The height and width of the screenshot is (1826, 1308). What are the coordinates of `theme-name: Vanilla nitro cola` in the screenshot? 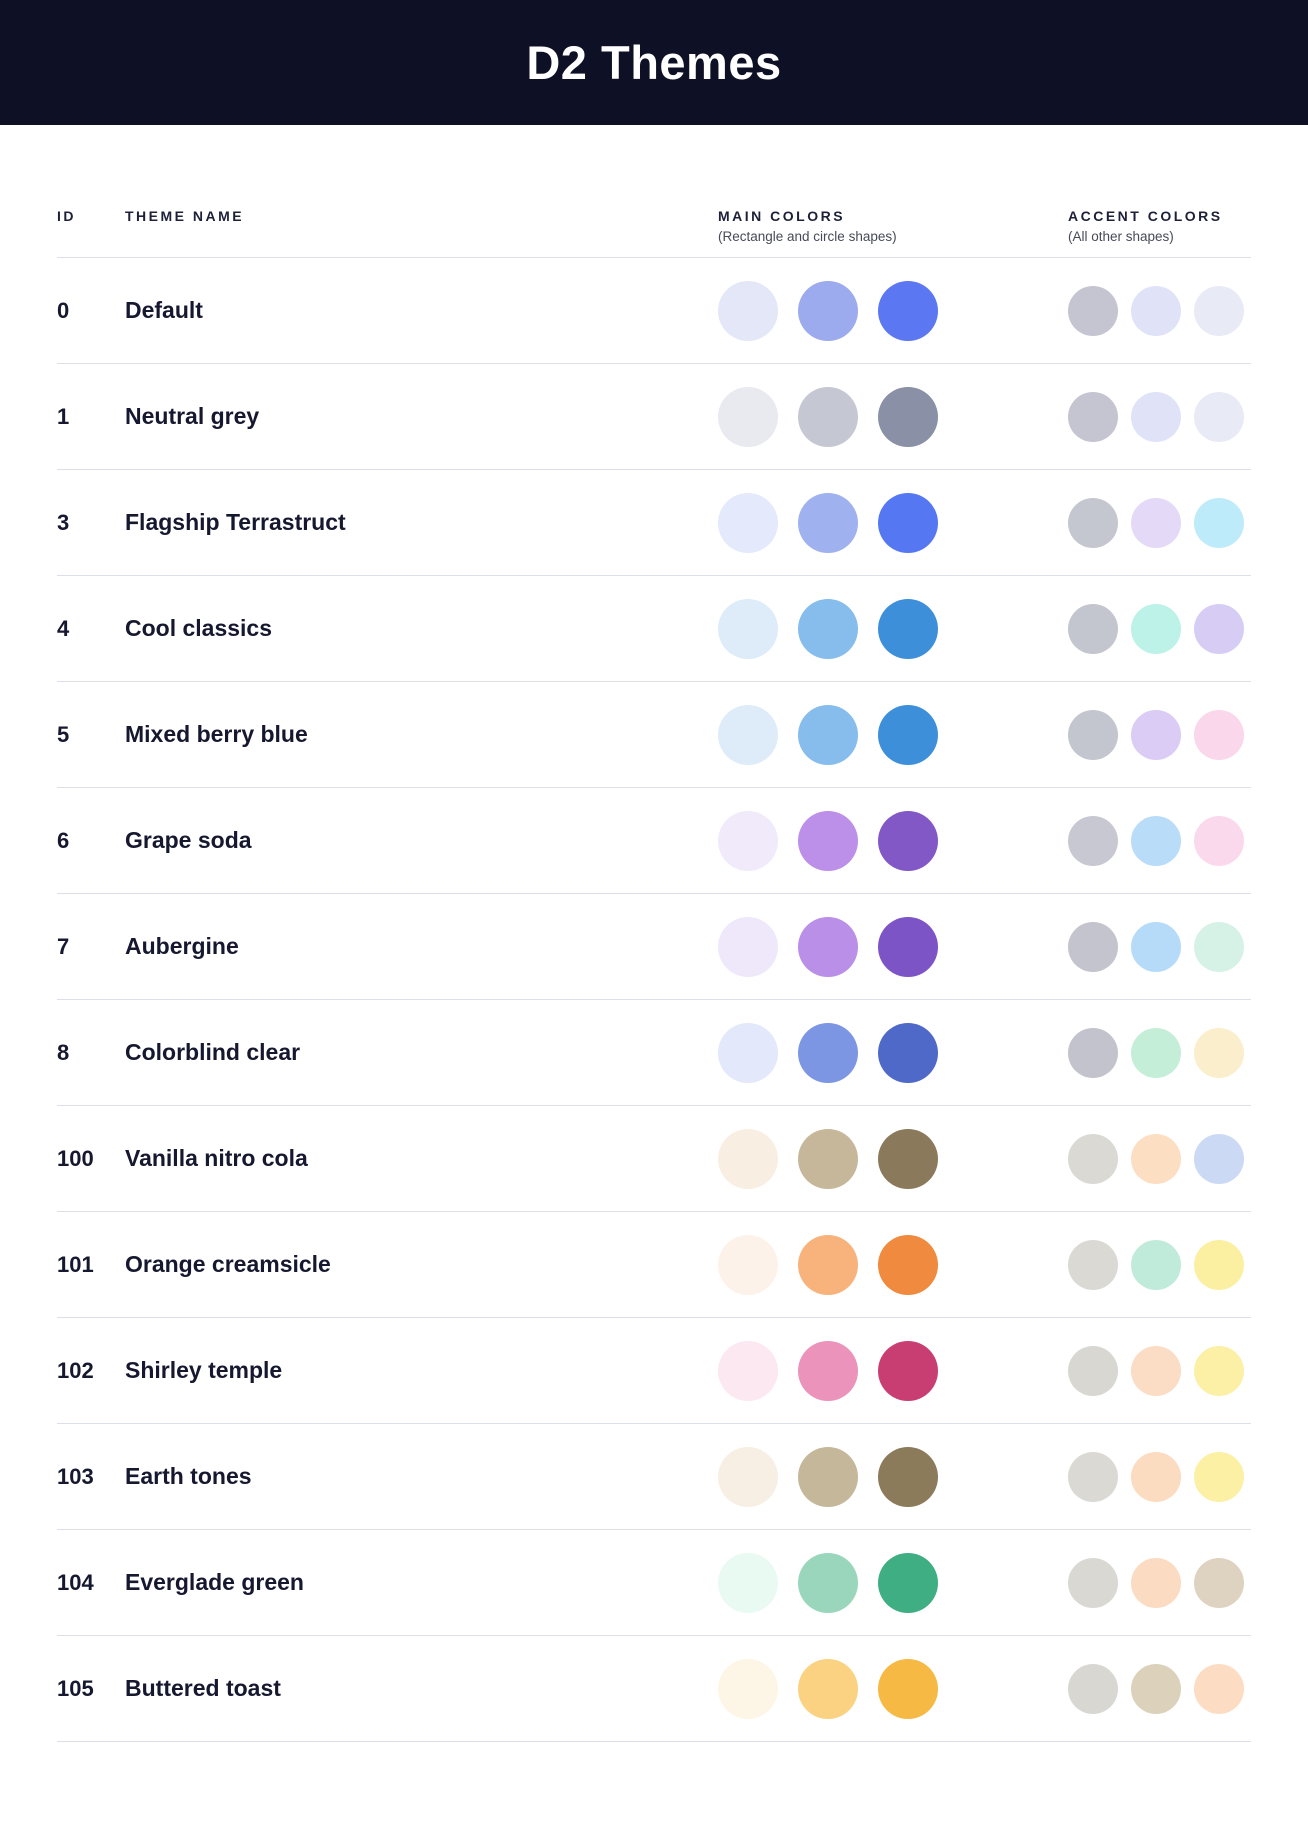 It's located at (216, 1158).